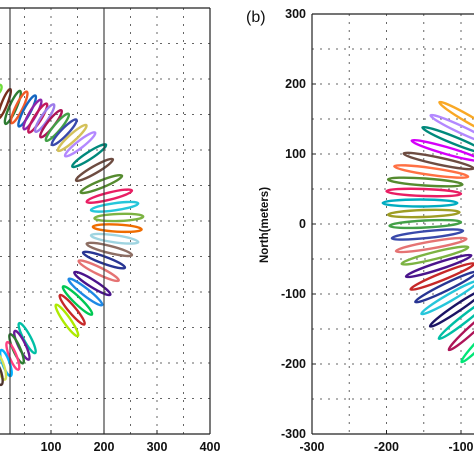 Image resolution: width=474 pixels, height=474 pixels. What do you see at coordinates (293, 434) in the screenshot?
I see `panel-b-ytick-label: -300` at bounding box center [293, 434].